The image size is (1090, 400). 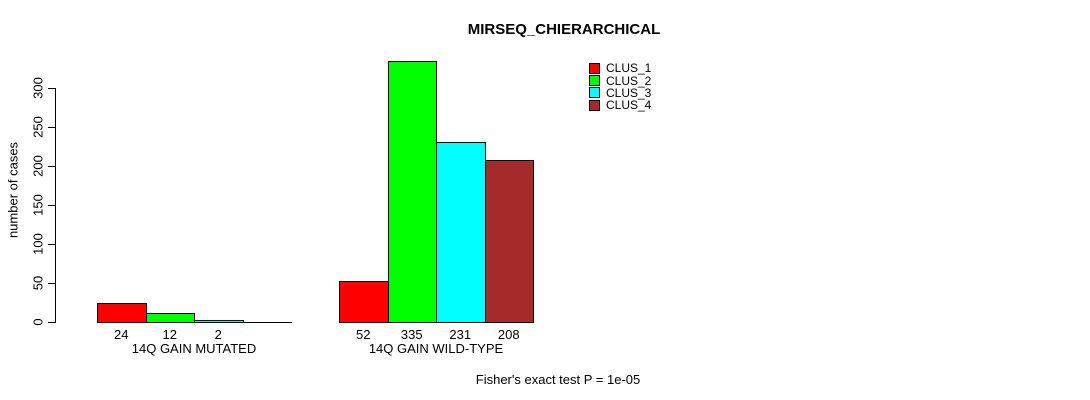 I want to click on y-axis-tick-label: 300, so click(x=38, y=88).